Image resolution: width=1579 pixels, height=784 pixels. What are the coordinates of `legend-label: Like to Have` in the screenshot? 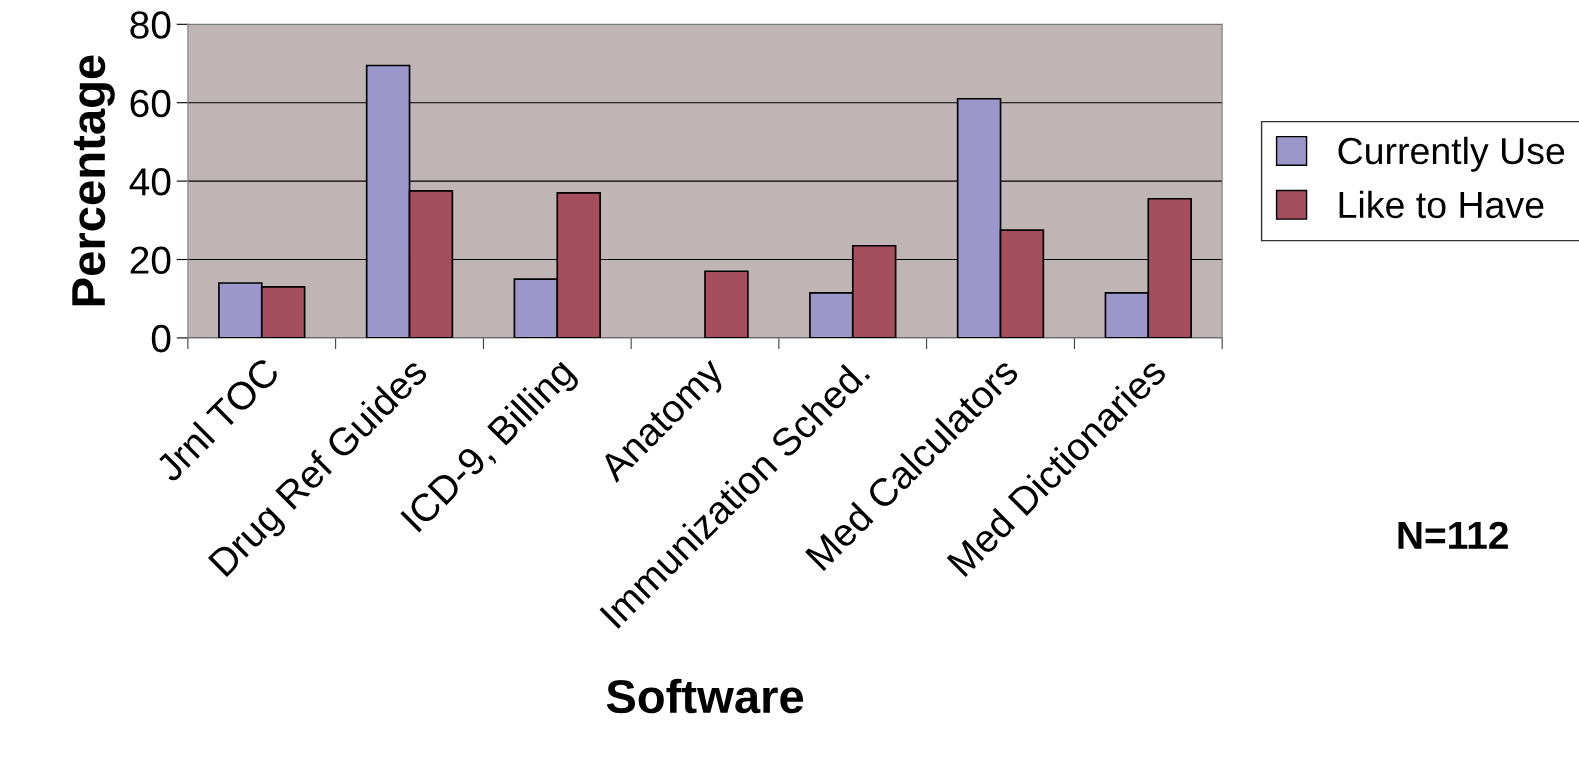 It's located at (1441, 204).